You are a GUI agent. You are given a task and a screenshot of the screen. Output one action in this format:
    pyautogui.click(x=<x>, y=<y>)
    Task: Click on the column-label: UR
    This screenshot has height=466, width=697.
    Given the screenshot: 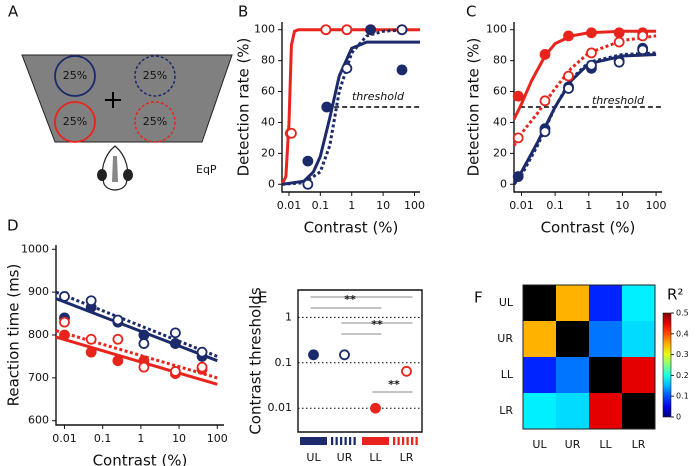 What is the action you would take?
    pyautogui.click(x=573, y=444)
    